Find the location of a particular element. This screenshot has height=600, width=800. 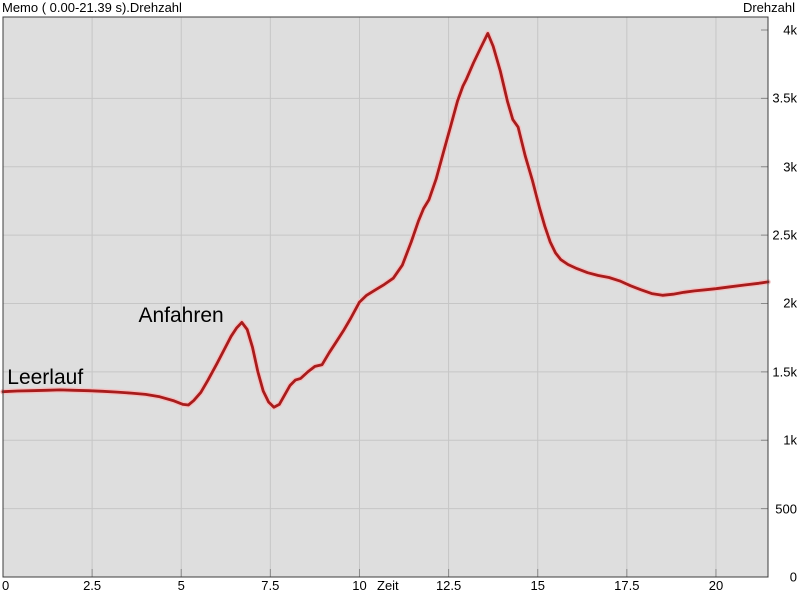

y-tick-label: 1.5k is located at coordinates (784, 372).